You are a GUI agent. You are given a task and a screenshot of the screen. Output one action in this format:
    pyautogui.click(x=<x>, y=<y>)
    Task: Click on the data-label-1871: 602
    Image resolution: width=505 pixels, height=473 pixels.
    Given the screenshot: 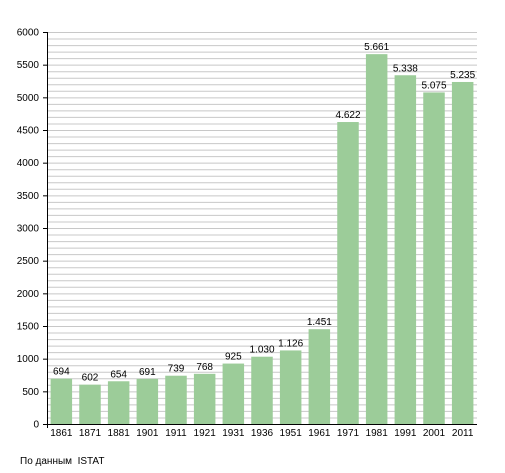 What is the action you would take?
    pyautogui.click(x=90, y=378)
    